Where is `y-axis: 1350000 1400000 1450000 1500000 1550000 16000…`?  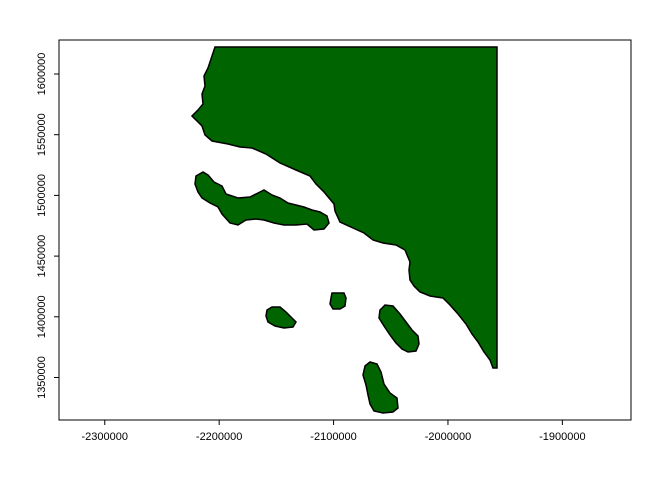
y-axis: 1350000 1400000 1450000 1500000 1550000 16000… is located at coordinates (47, 226).